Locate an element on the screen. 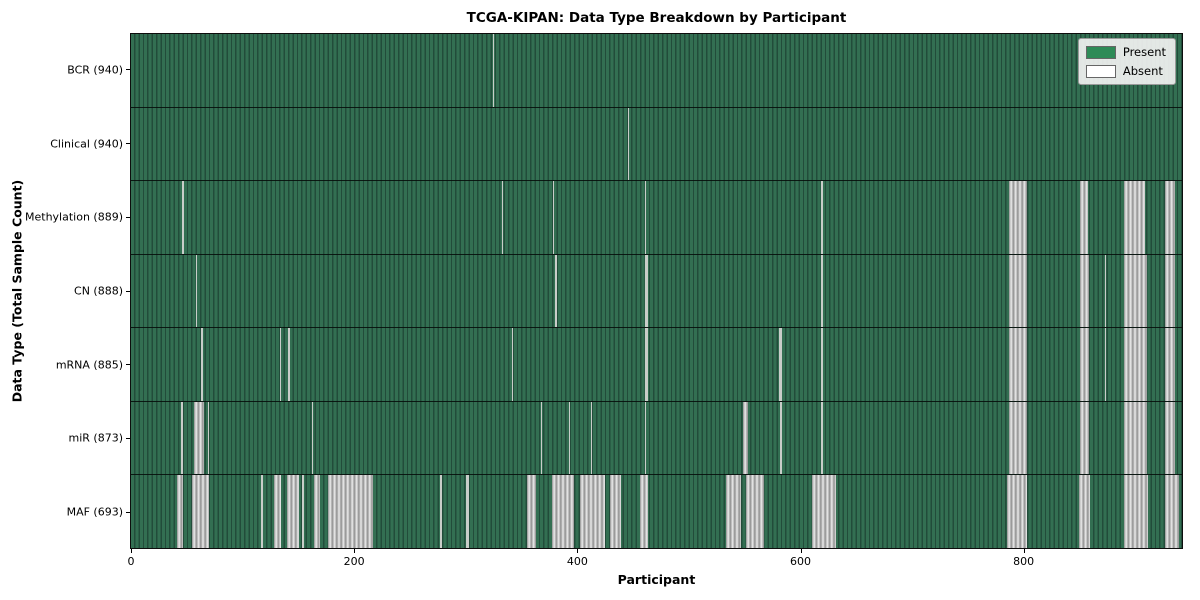 Image resolution: width=1200 pixels, height=600 pixels. heatmap-row-cn is located at coordinates (656, 291).